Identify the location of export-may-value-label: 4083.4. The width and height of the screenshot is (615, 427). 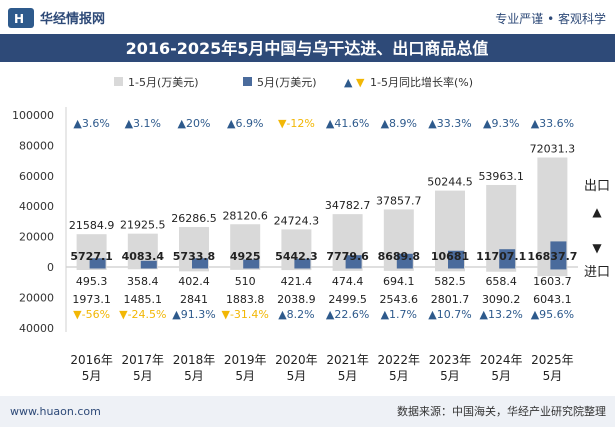
(143, 256).